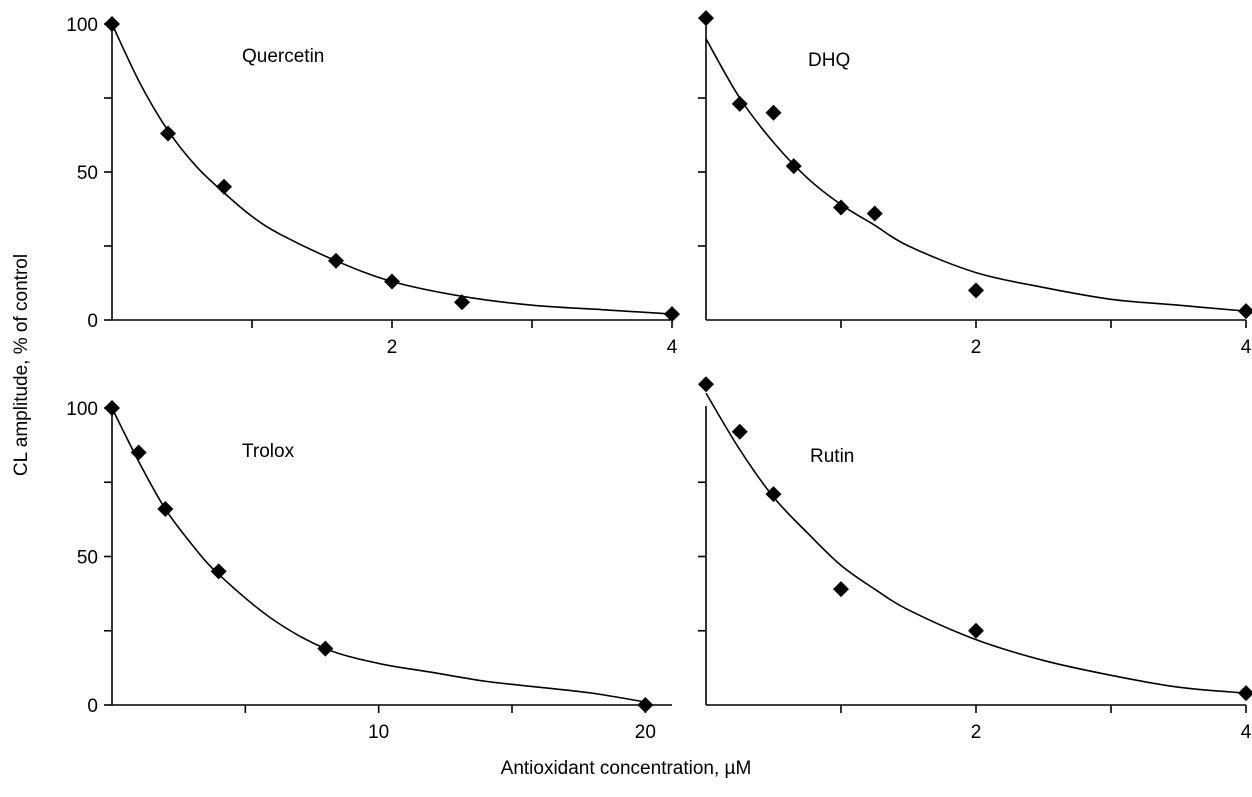 The width and height of the screenshot is (1252, 797). What do you see at coordinates (283, 56) in the screenshot?
I see `panel-title: Quercetin` at bounding box center [283, 56].